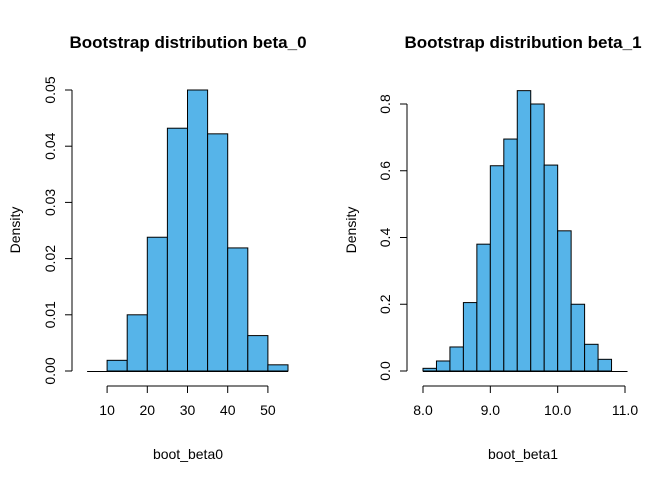 This screenshot has height=480, width=672. I want to click on x-tick-label-beta0-3: 40, so click(228, 410).